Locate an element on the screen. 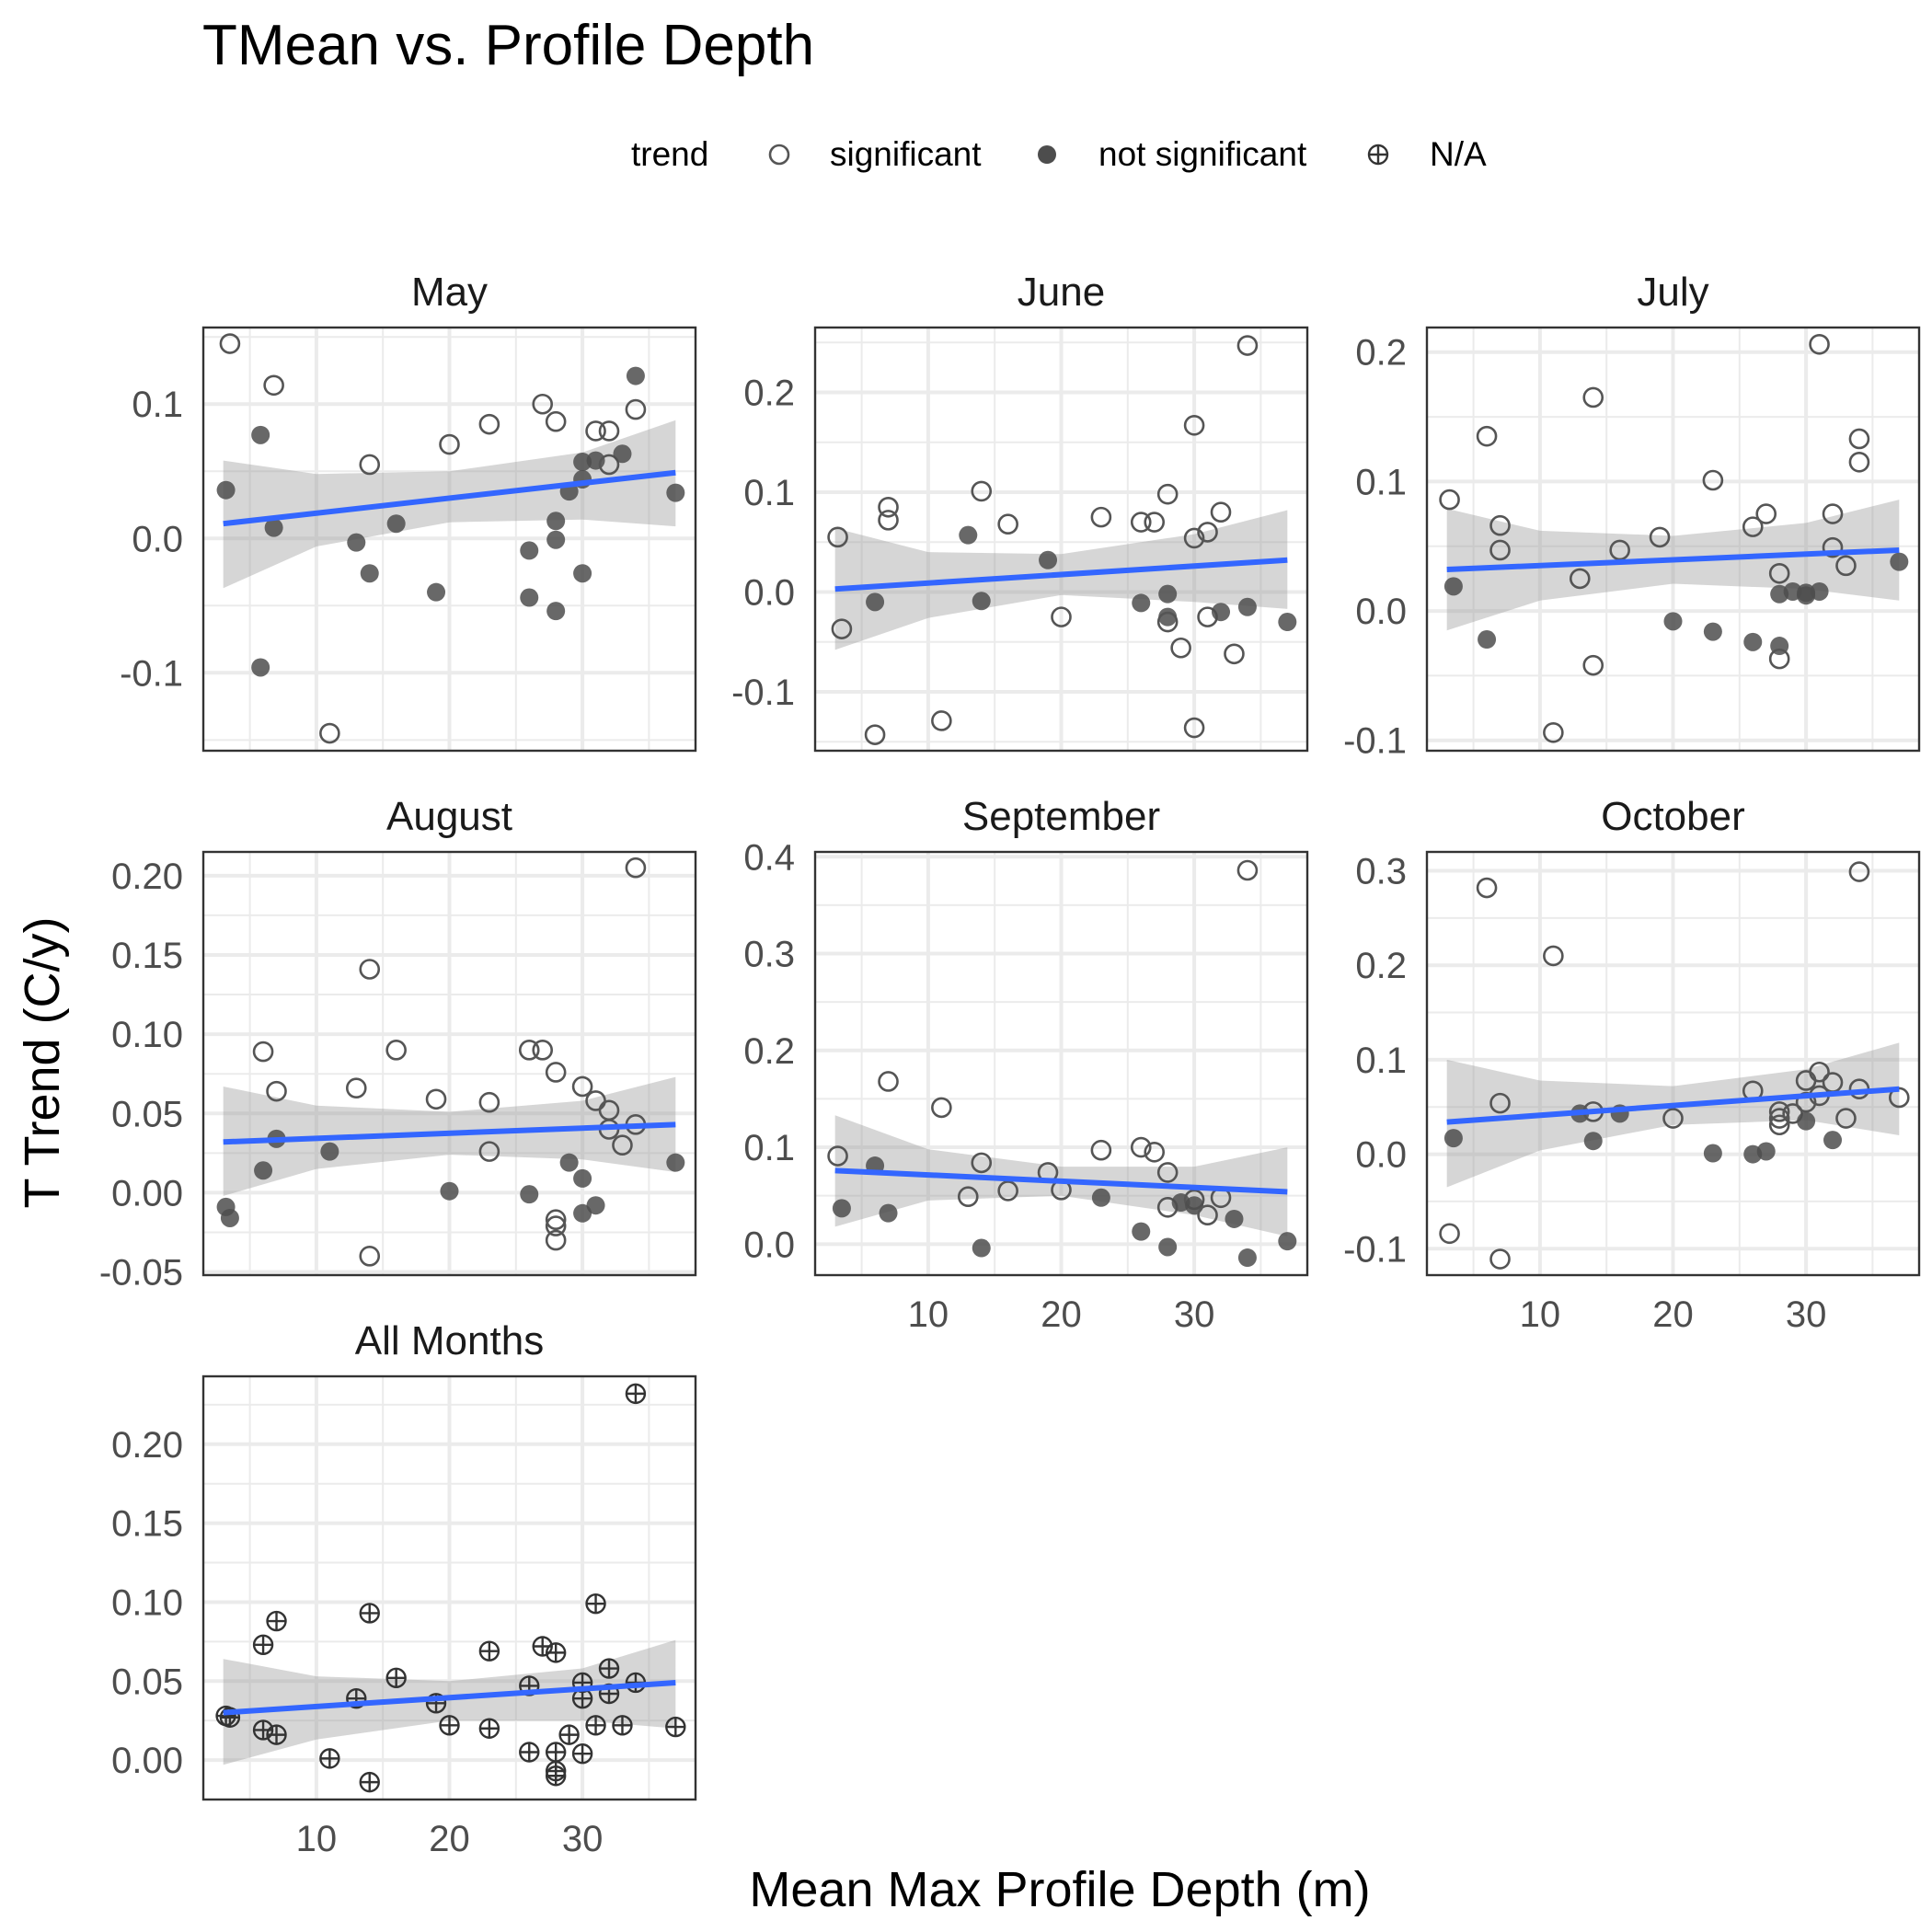 This screenshot has width=1932, height=1932. panel-may: May -0.1 0.0 0.1 is located at coordinates (408, 511).